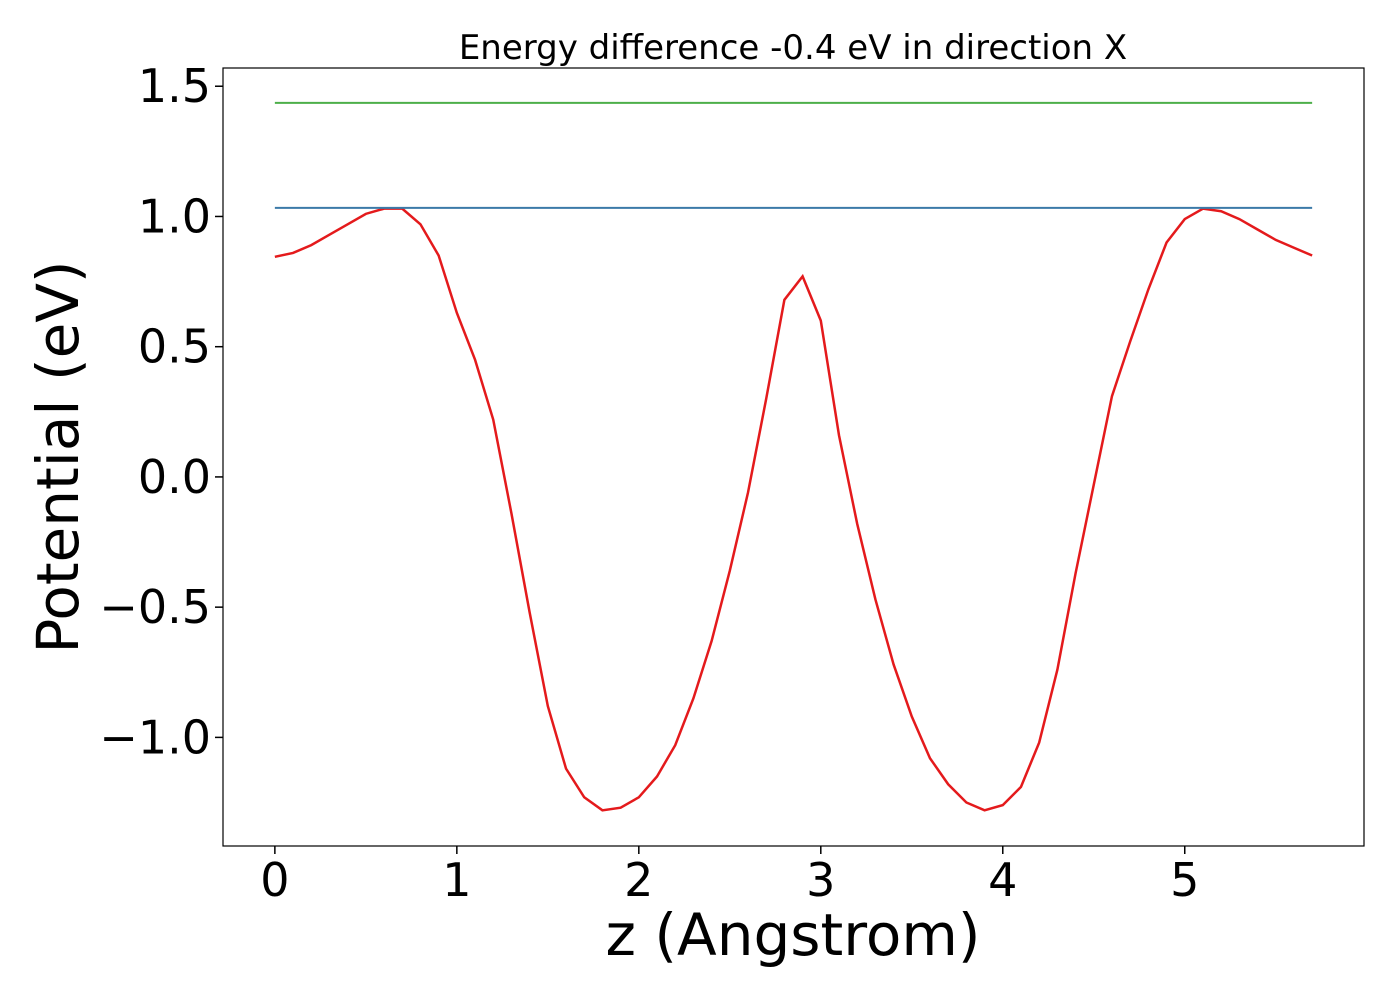 This screenshot has height=1000, width=1400. What do you see at coordinates (793, 935) in the screenshot?
I see `x-axis-label: z (Angstrom)` at bounding box center [793, 935].